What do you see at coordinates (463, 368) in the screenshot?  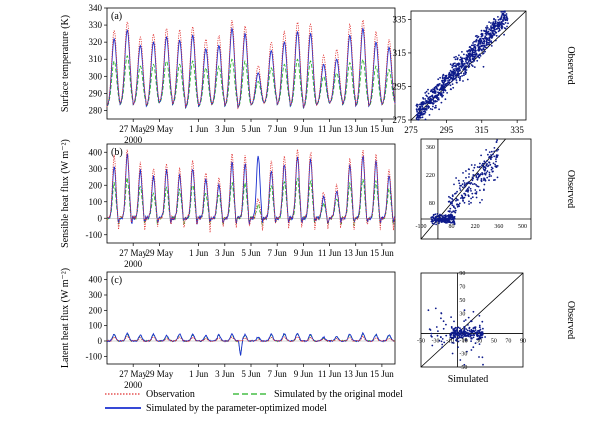 I see `scatter-y-tick-label: -50` at bounding box center [463, 368].